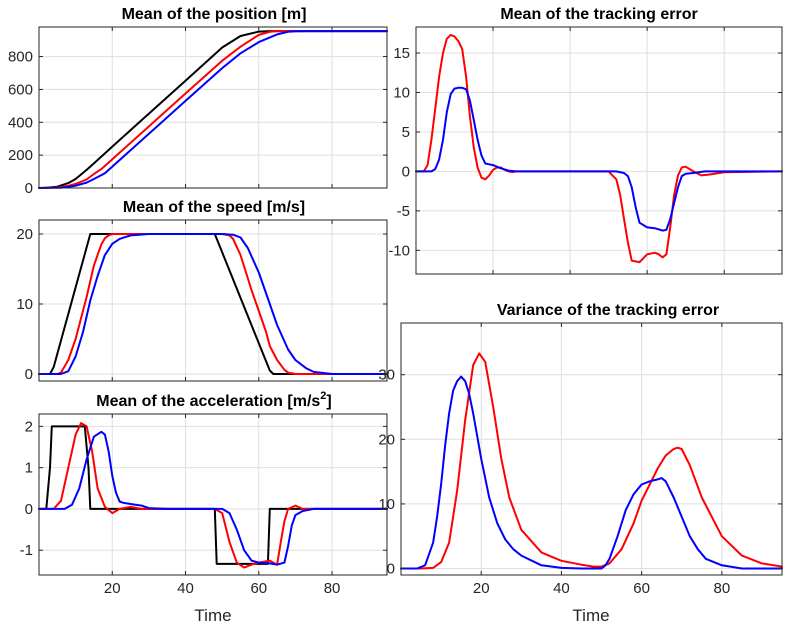 The height and width of the screenshot is (629, 789). What do you see at coordinates (399, 250) in the screenshot?
I see `y-tick-label: -10` at bounding box center [399, 250].